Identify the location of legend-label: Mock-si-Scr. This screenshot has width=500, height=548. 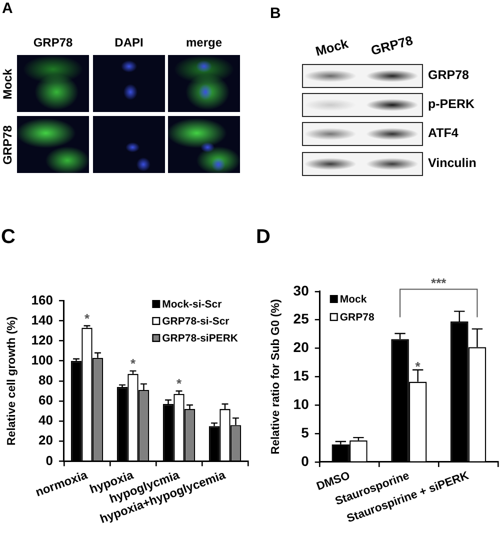
(192, 304).